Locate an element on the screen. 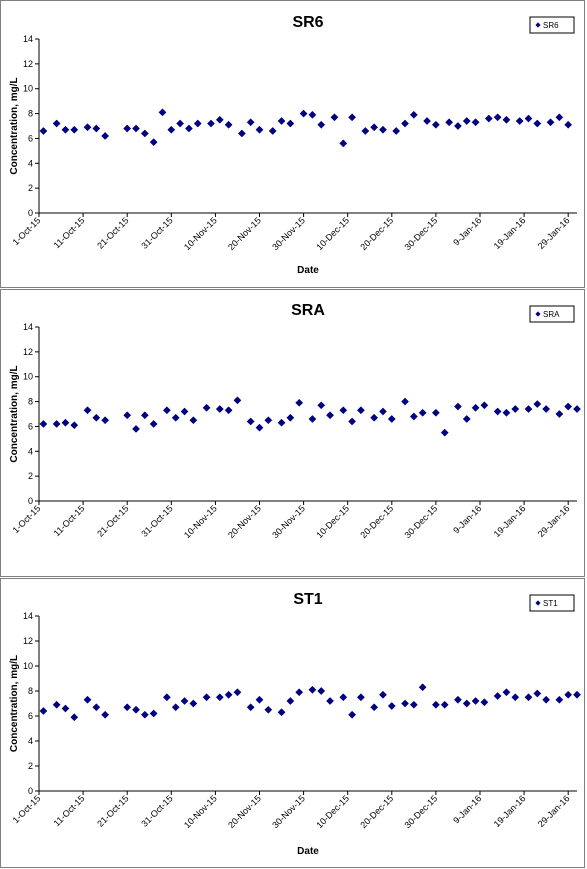 Image resolution: width=587 pixels, height=869 pixels. legend: SR6 is located at coordinates (552, 25).